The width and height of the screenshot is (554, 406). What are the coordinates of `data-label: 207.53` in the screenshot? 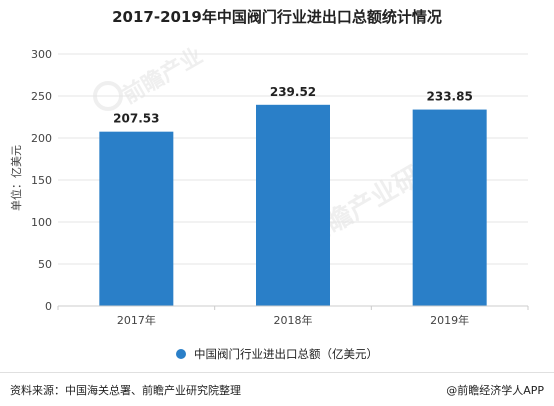 It's located at (136, 119).